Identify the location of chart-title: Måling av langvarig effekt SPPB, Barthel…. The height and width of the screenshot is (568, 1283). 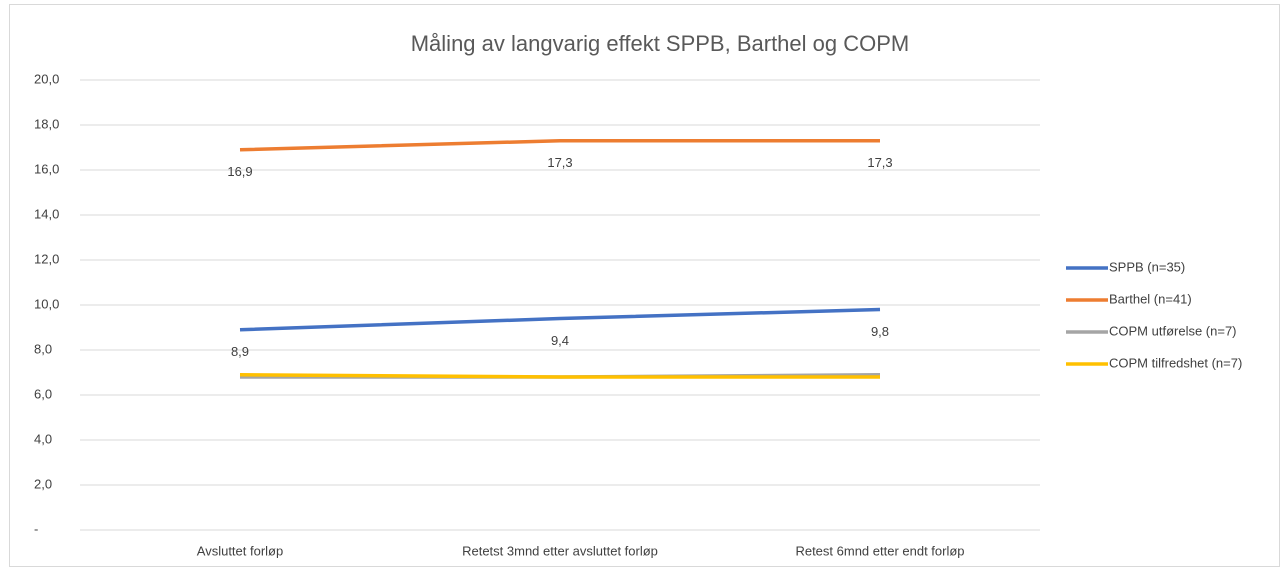
(660, 43).